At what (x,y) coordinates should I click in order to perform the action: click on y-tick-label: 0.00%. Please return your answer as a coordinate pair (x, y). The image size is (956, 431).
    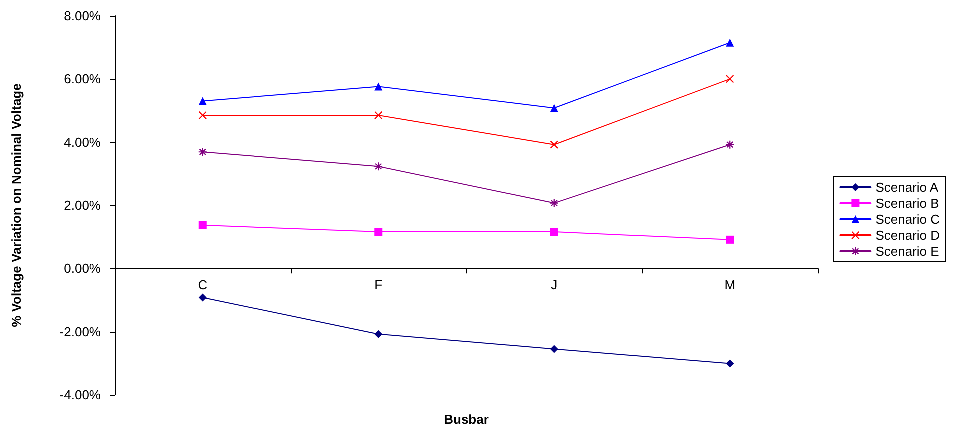
    Looking at the image, I should click on (83, 268).